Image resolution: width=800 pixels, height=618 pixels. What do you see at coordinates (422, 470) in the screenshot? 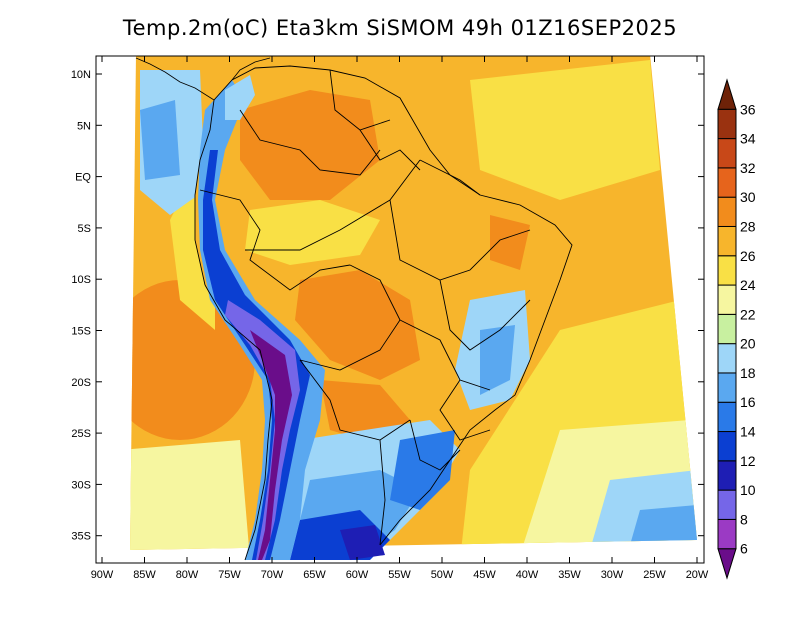
I see `south-brazil-cold-area` at bounding box center [422, 470].